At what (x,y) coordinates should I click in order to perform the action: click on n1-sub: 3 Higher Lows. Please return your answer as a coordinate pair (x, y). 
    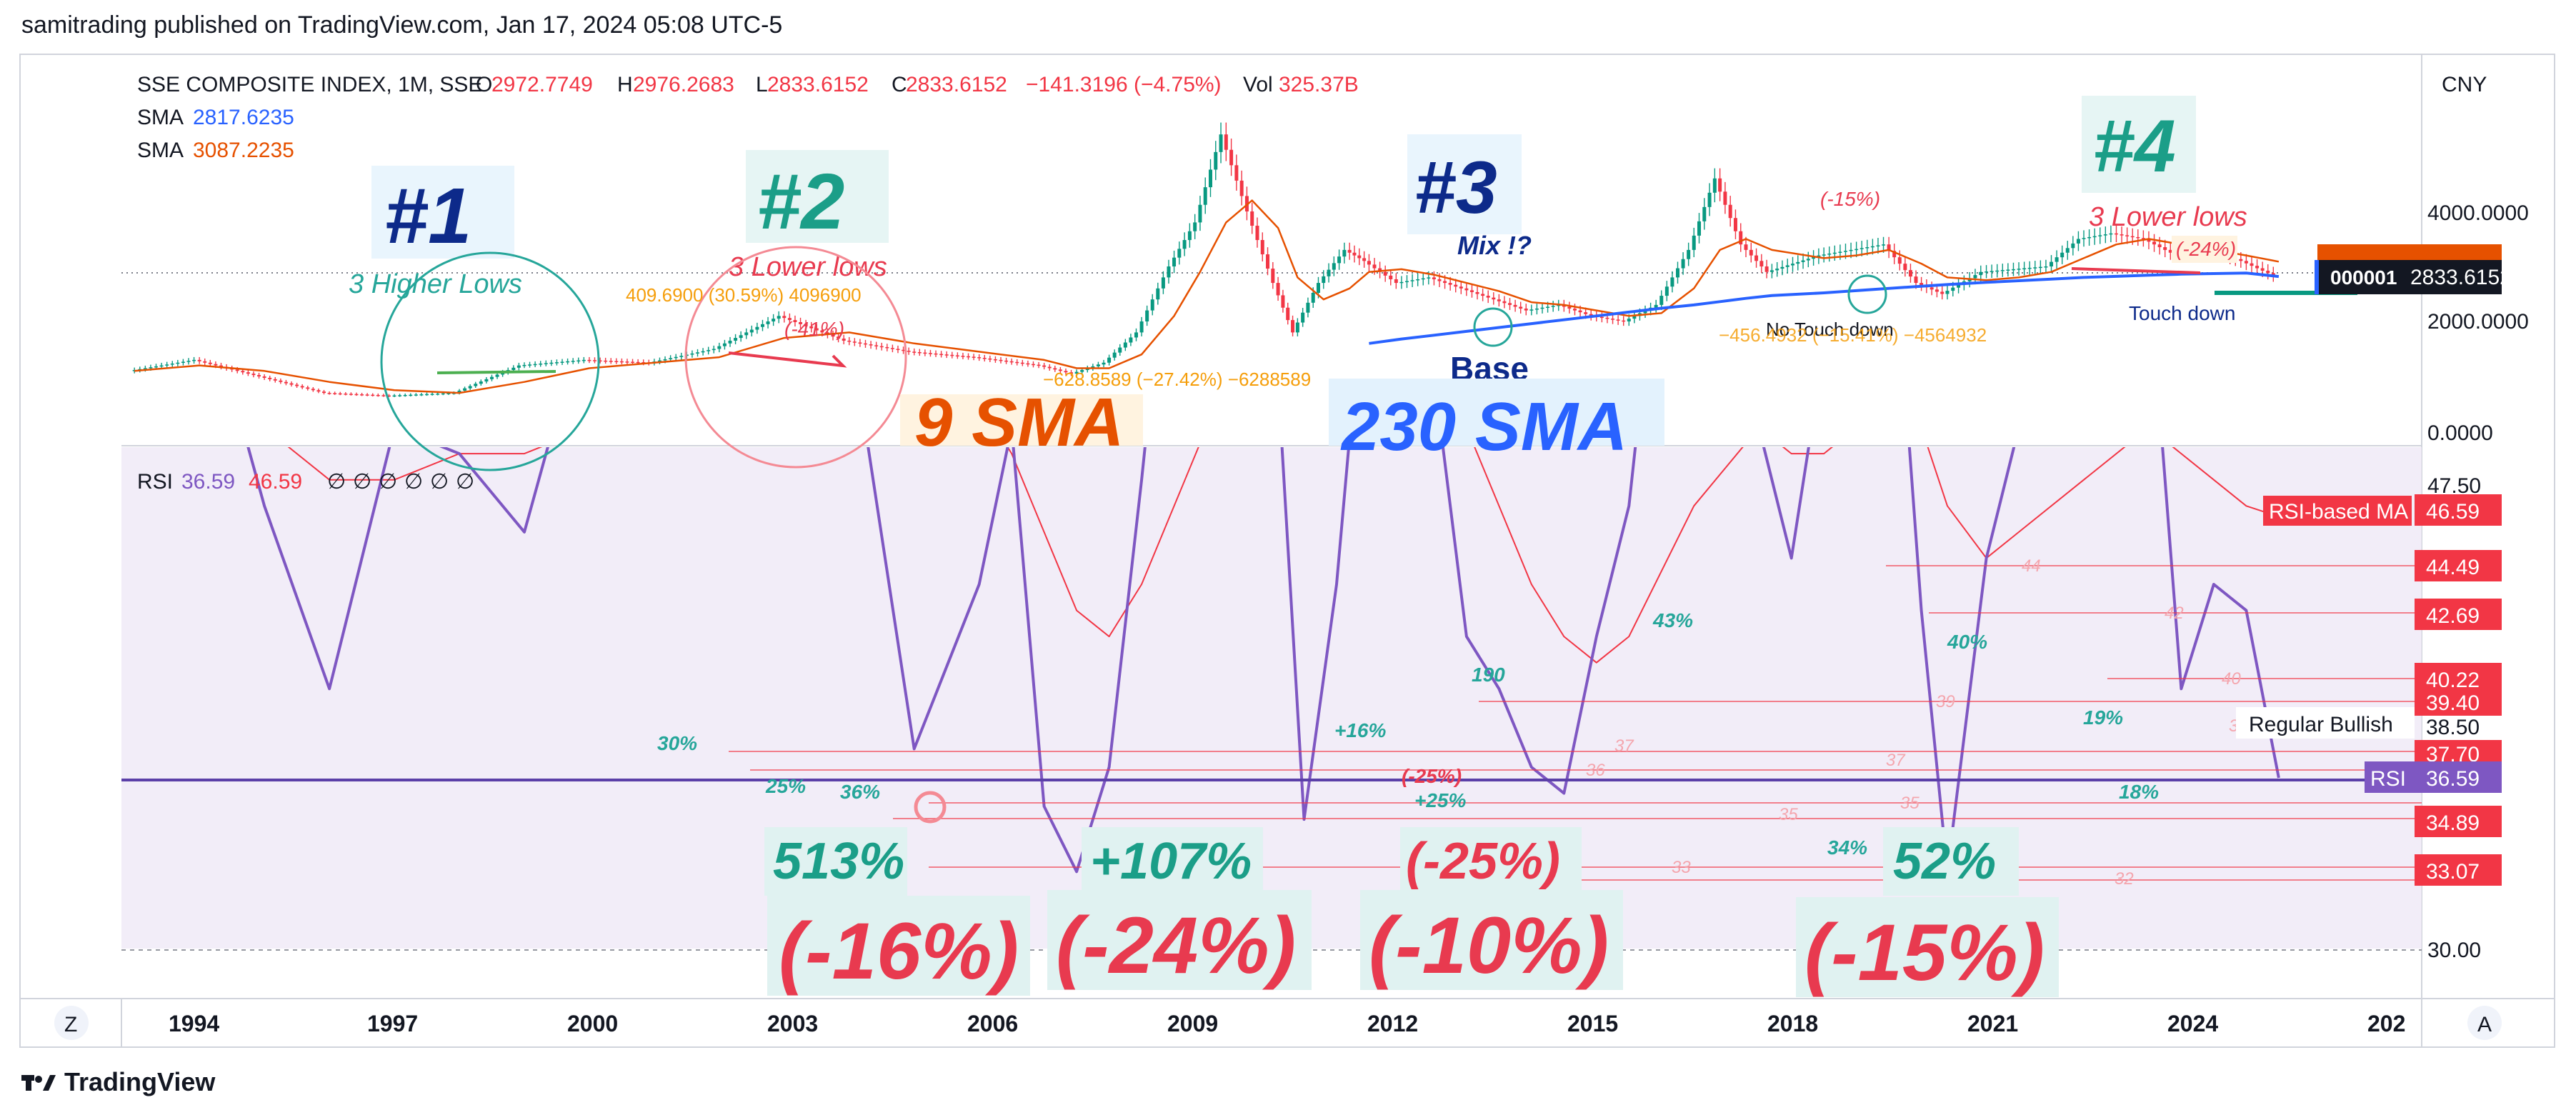
    Looking at the image, I should click on (436, 284).